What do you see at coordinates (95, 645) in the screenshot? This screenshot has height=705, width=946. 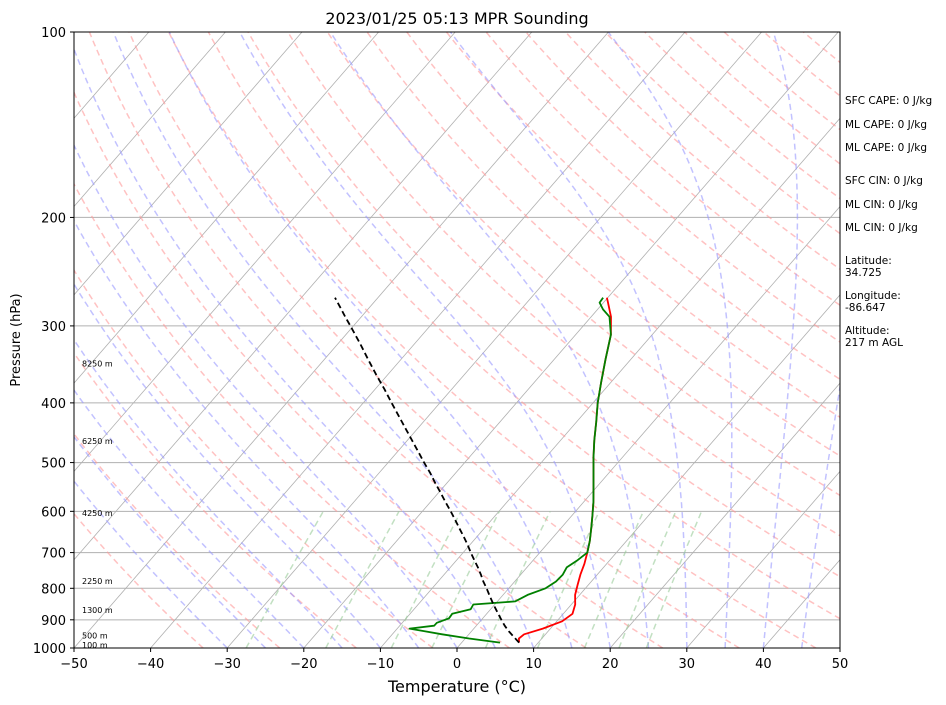 I see `height-label: 100 m` at bounding box center [95, 645].